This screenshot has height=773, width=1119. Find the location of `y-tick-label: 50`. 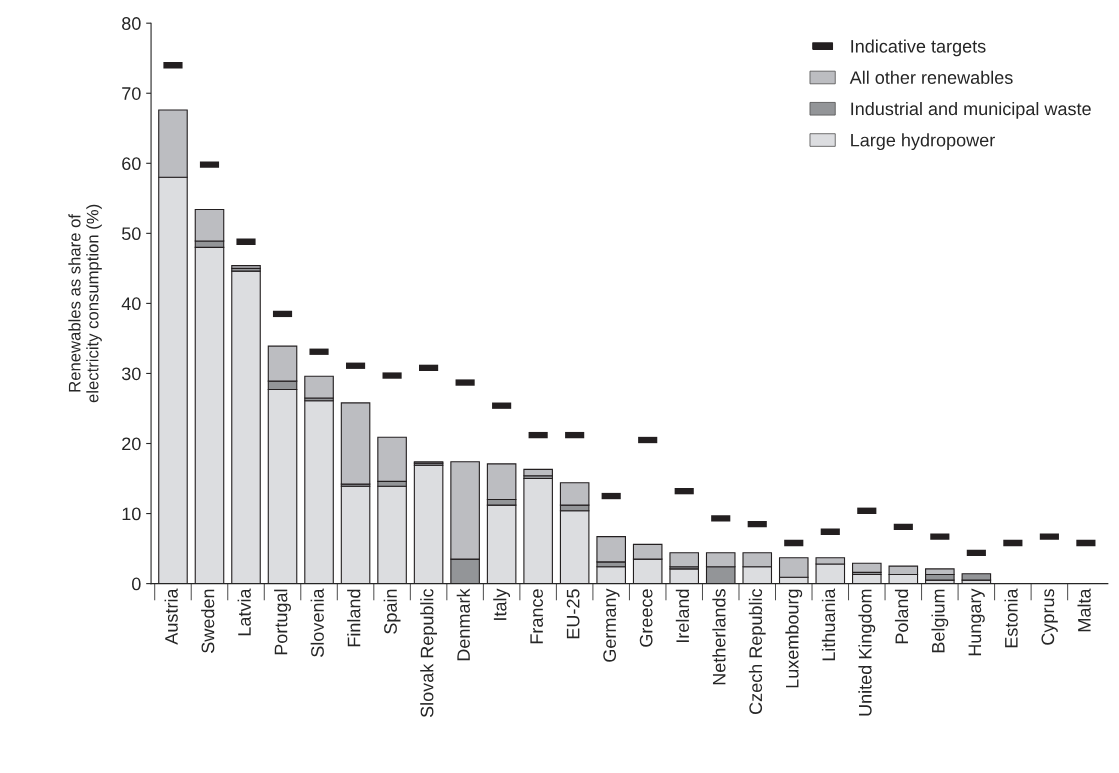

y-tick-label: 50 is located at coordinates (131, 234).